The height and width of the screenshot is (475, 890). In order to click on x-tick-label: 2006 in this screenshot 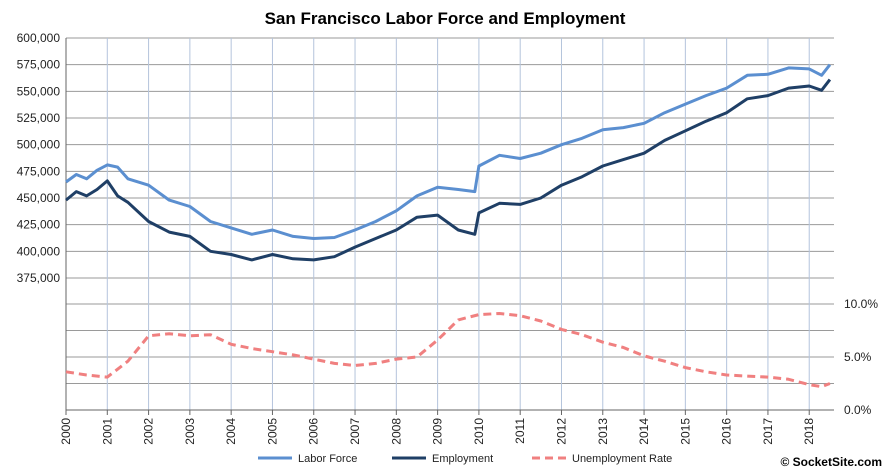, I will do `click(314, 431)`.